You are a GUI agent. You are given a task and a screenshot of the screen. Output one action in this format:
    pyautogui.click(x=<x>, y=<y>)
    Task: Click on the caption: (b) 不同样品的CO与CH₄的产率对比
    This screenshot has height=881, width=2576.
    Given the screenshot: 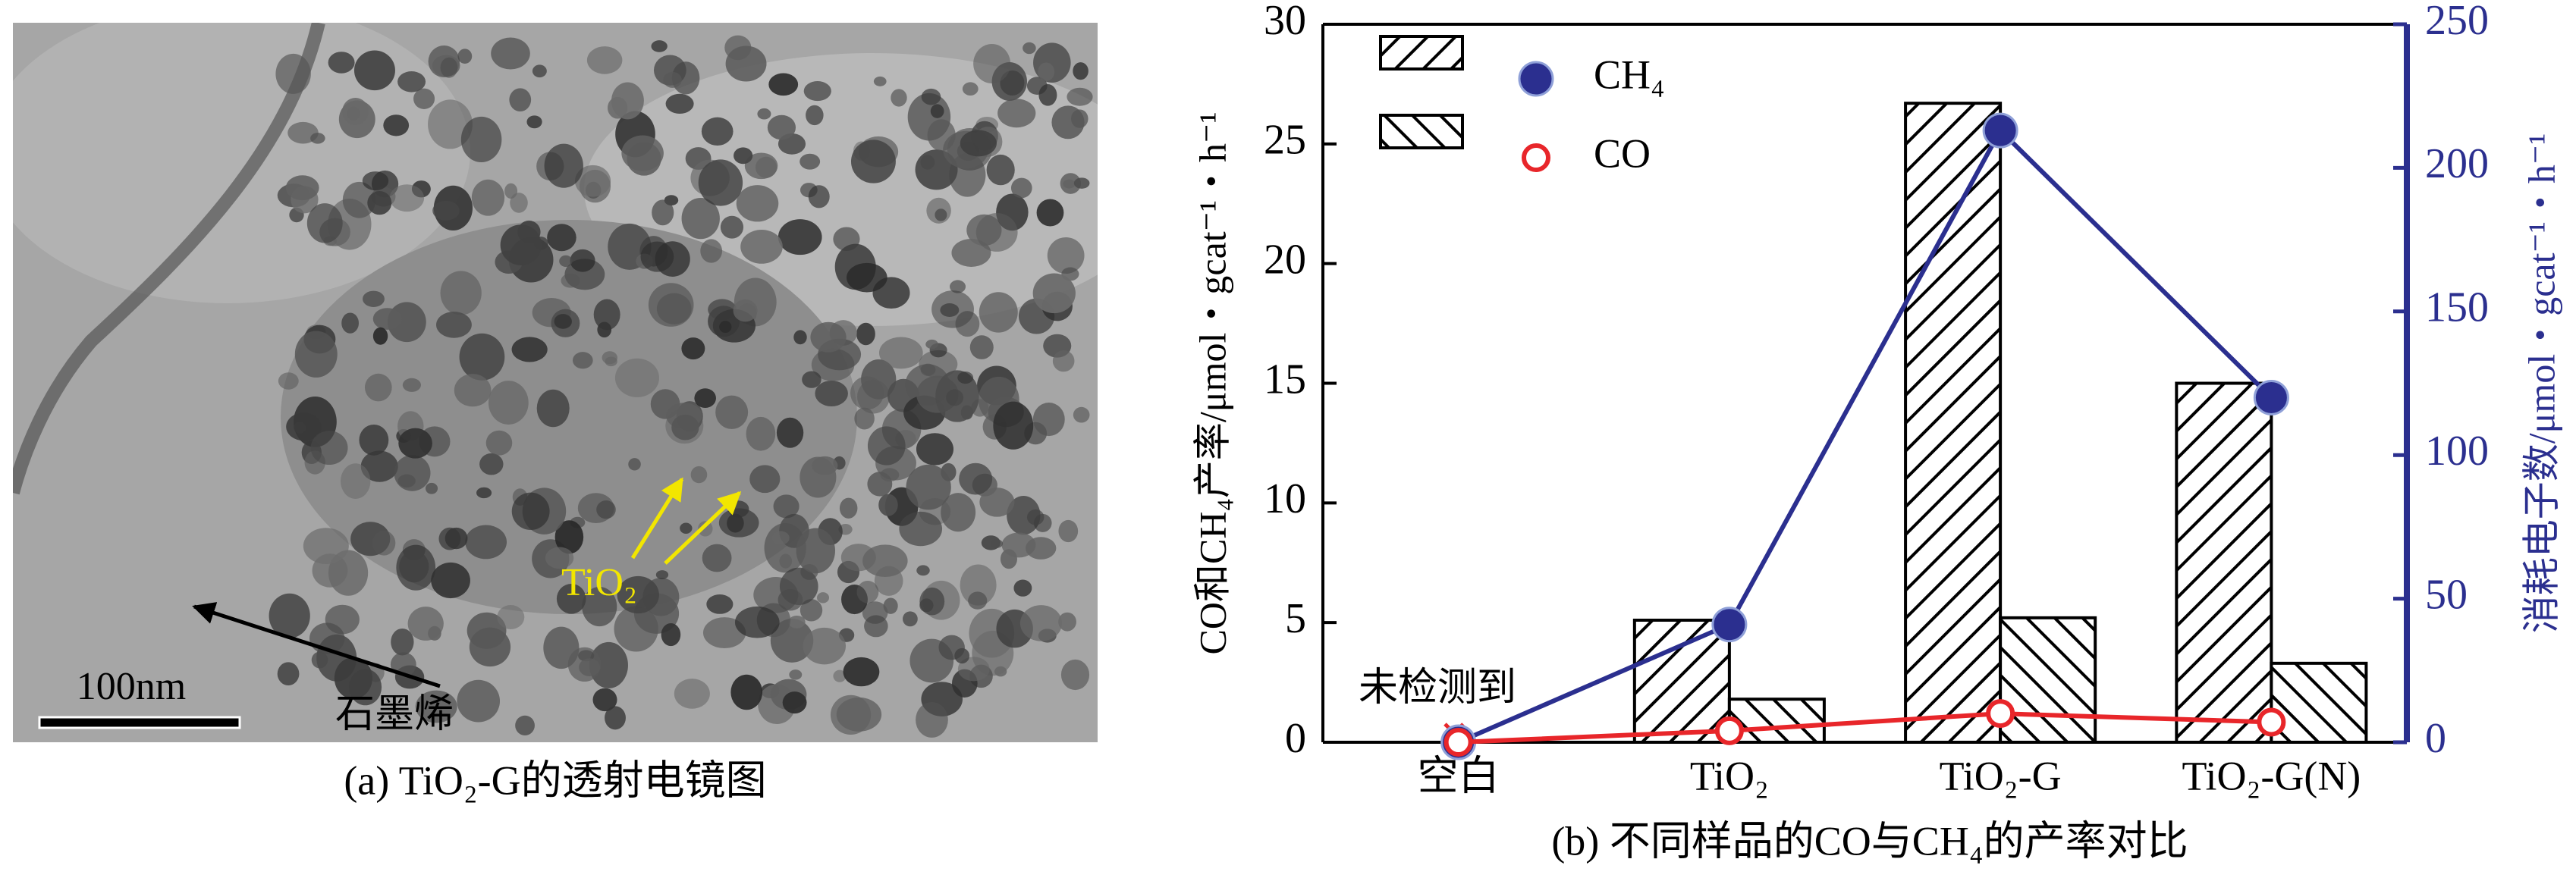 What is the action you would take?
    pyautogui.click(x=1869, y=841)
    